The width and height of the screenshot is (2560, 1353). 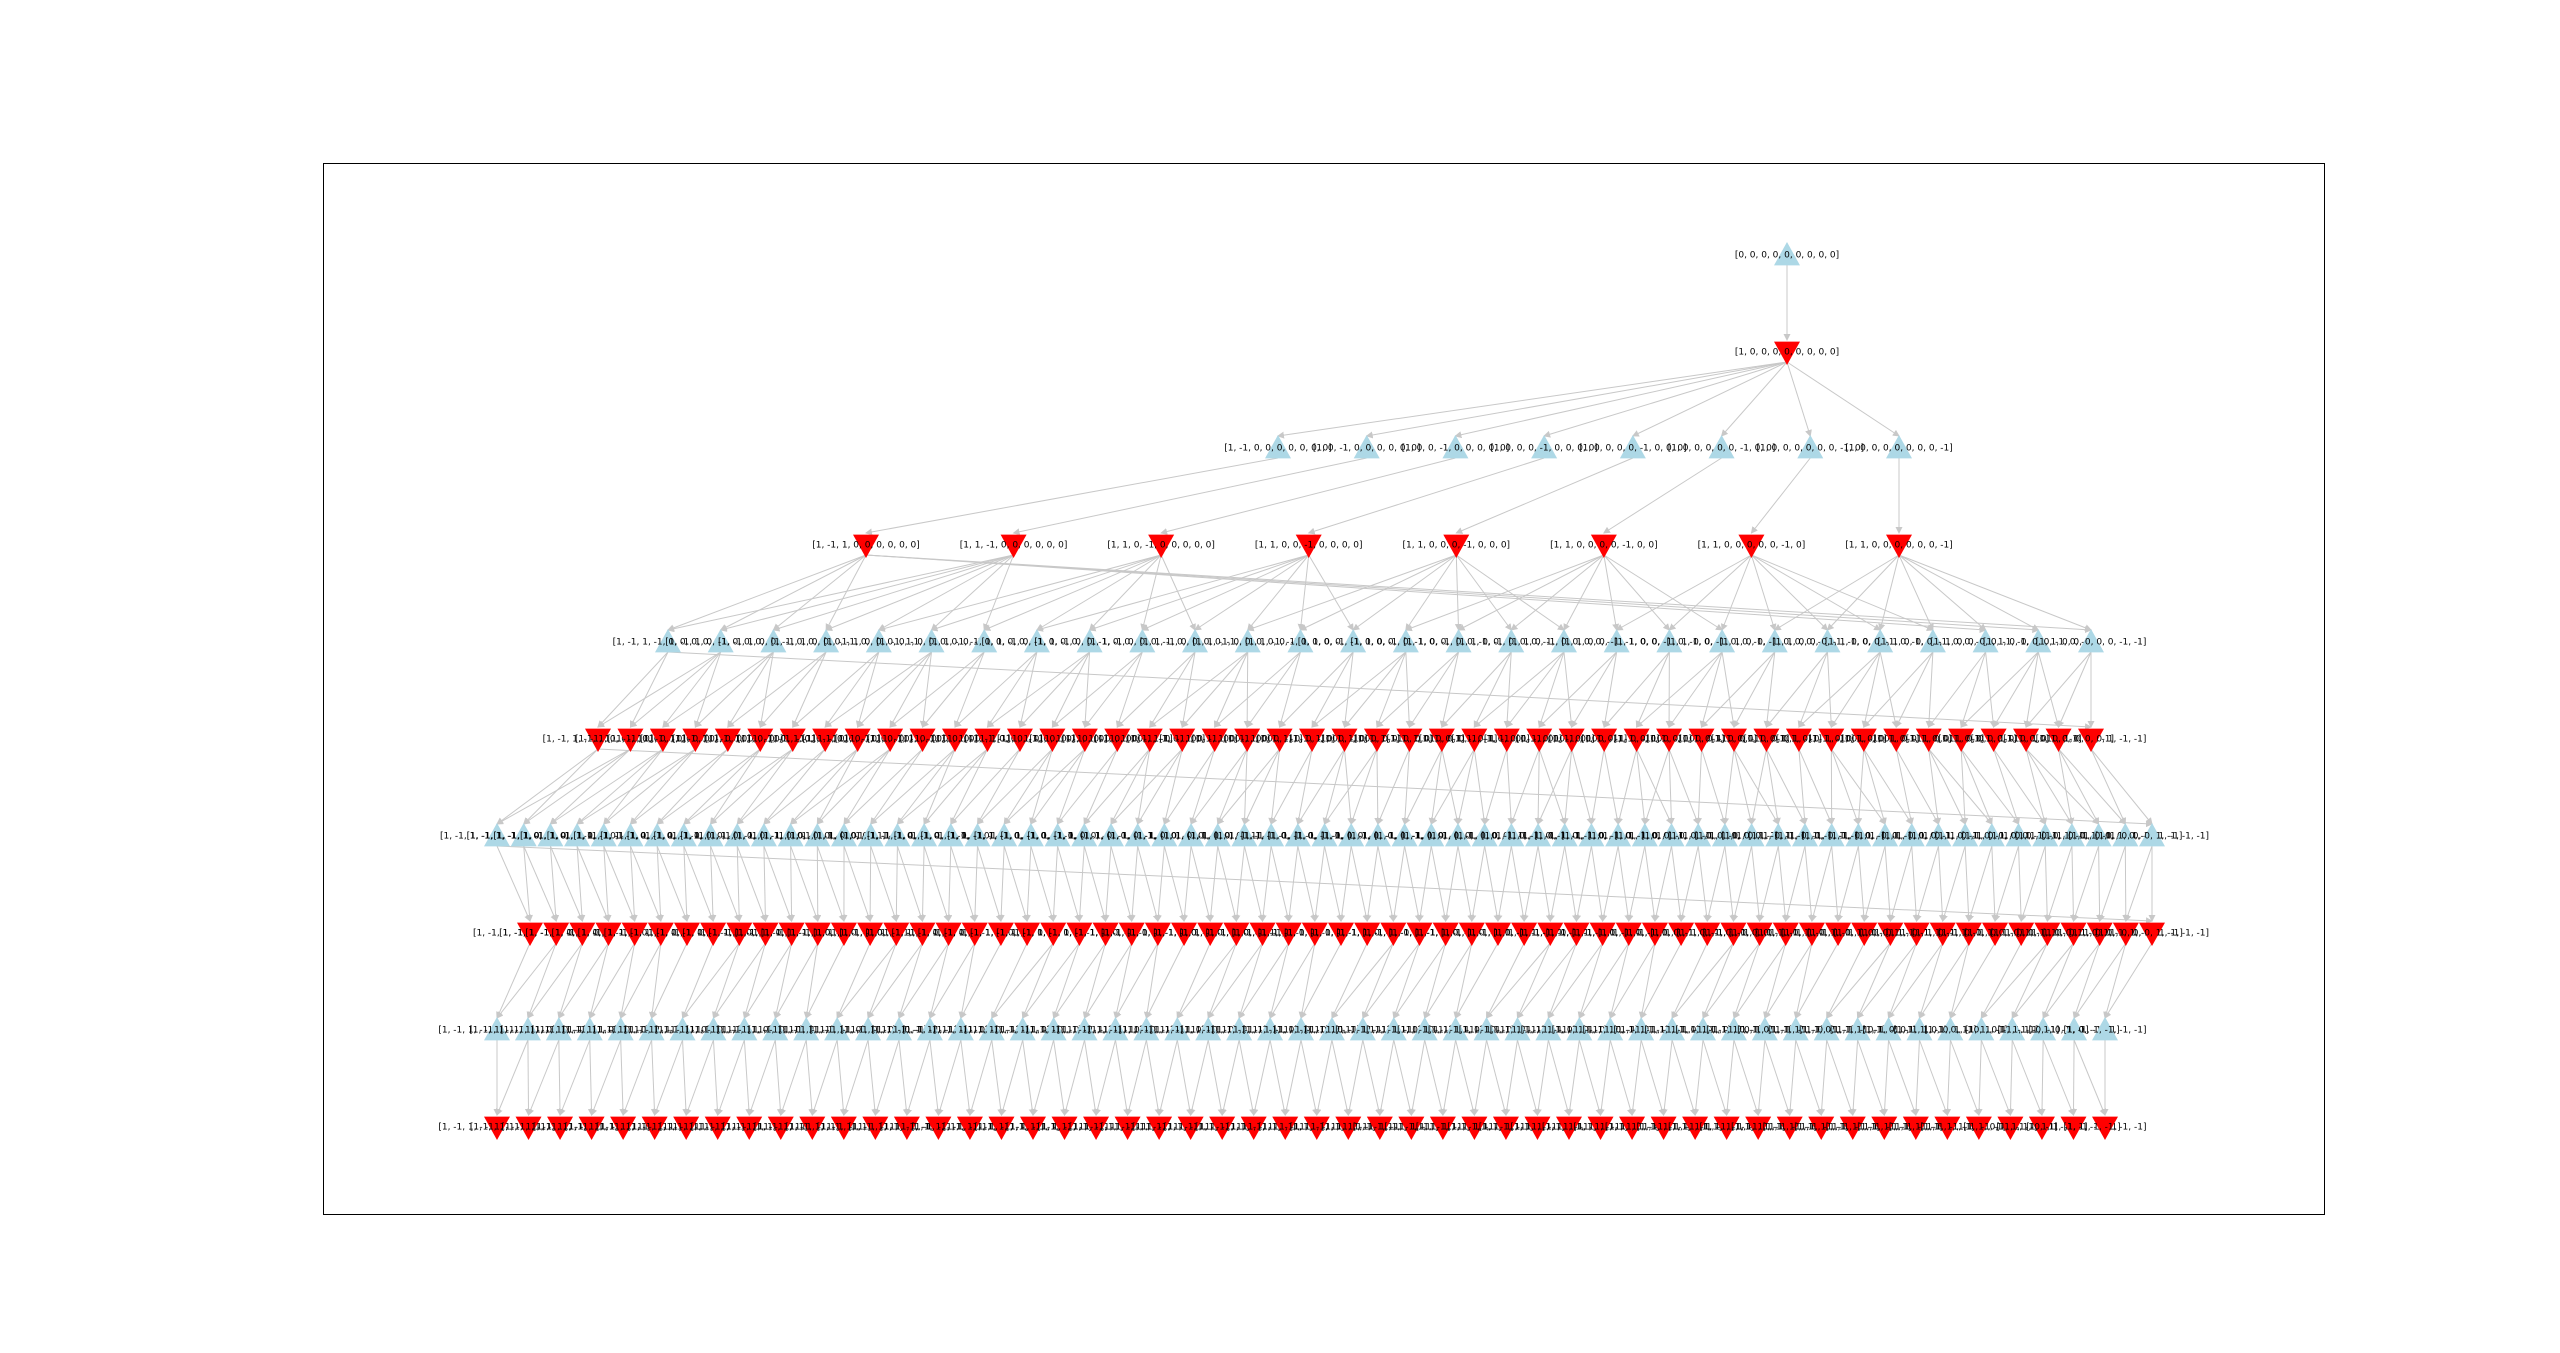 I want to click on node-label: [1, 1, 0, 0, 0, 0, 0, 0, -1], so click(x=1899, y=546).